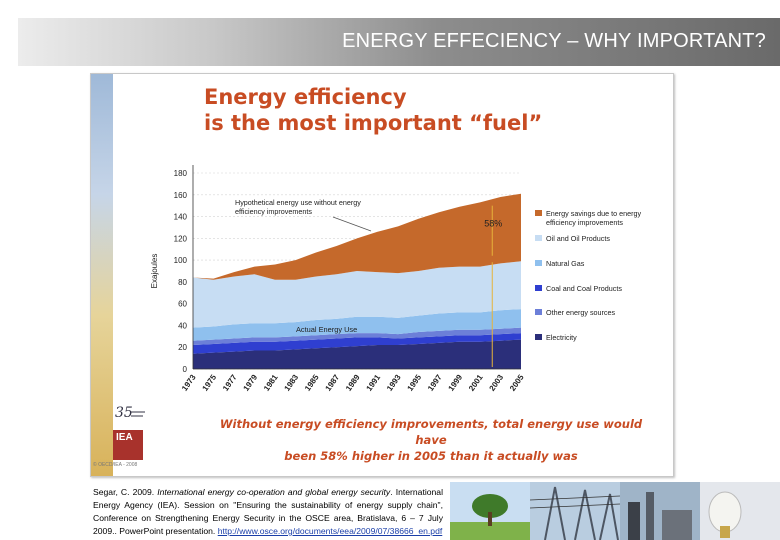 The width and height of the screenshot is (780, 540). What do you see at coordinates (182, 347) in the screenshot?
I see `y-tick-label: 20` at bounding box center [182, 347].